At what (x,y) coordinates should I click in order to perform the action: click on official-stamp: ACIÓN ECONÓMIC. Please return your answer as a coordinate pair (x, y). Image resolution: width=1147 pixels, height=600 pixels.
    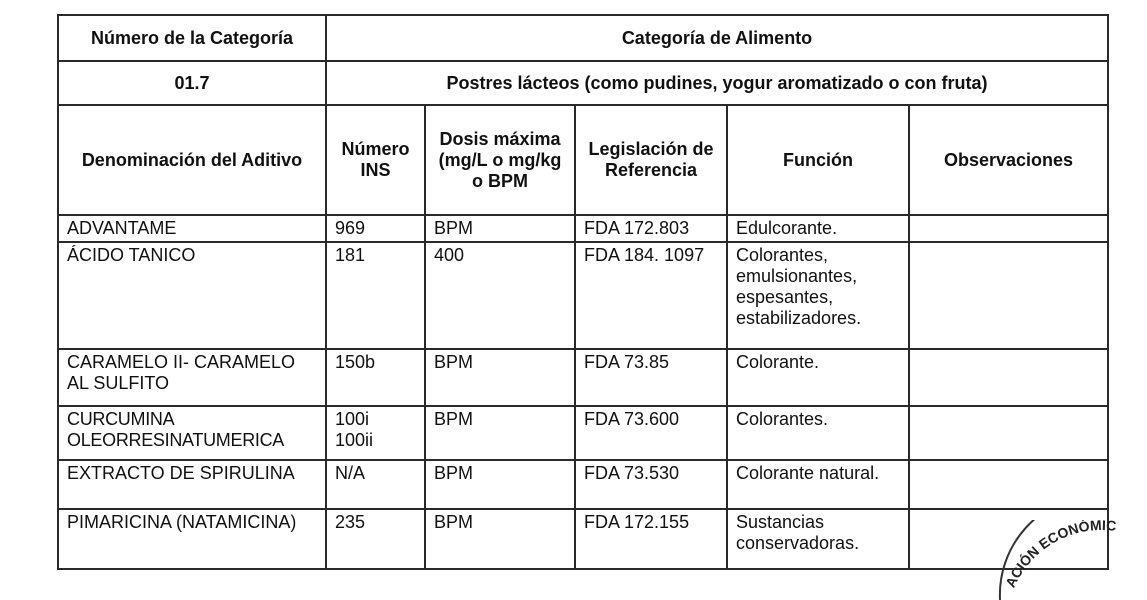
    Looking at the image, I should click on (1057, 560).